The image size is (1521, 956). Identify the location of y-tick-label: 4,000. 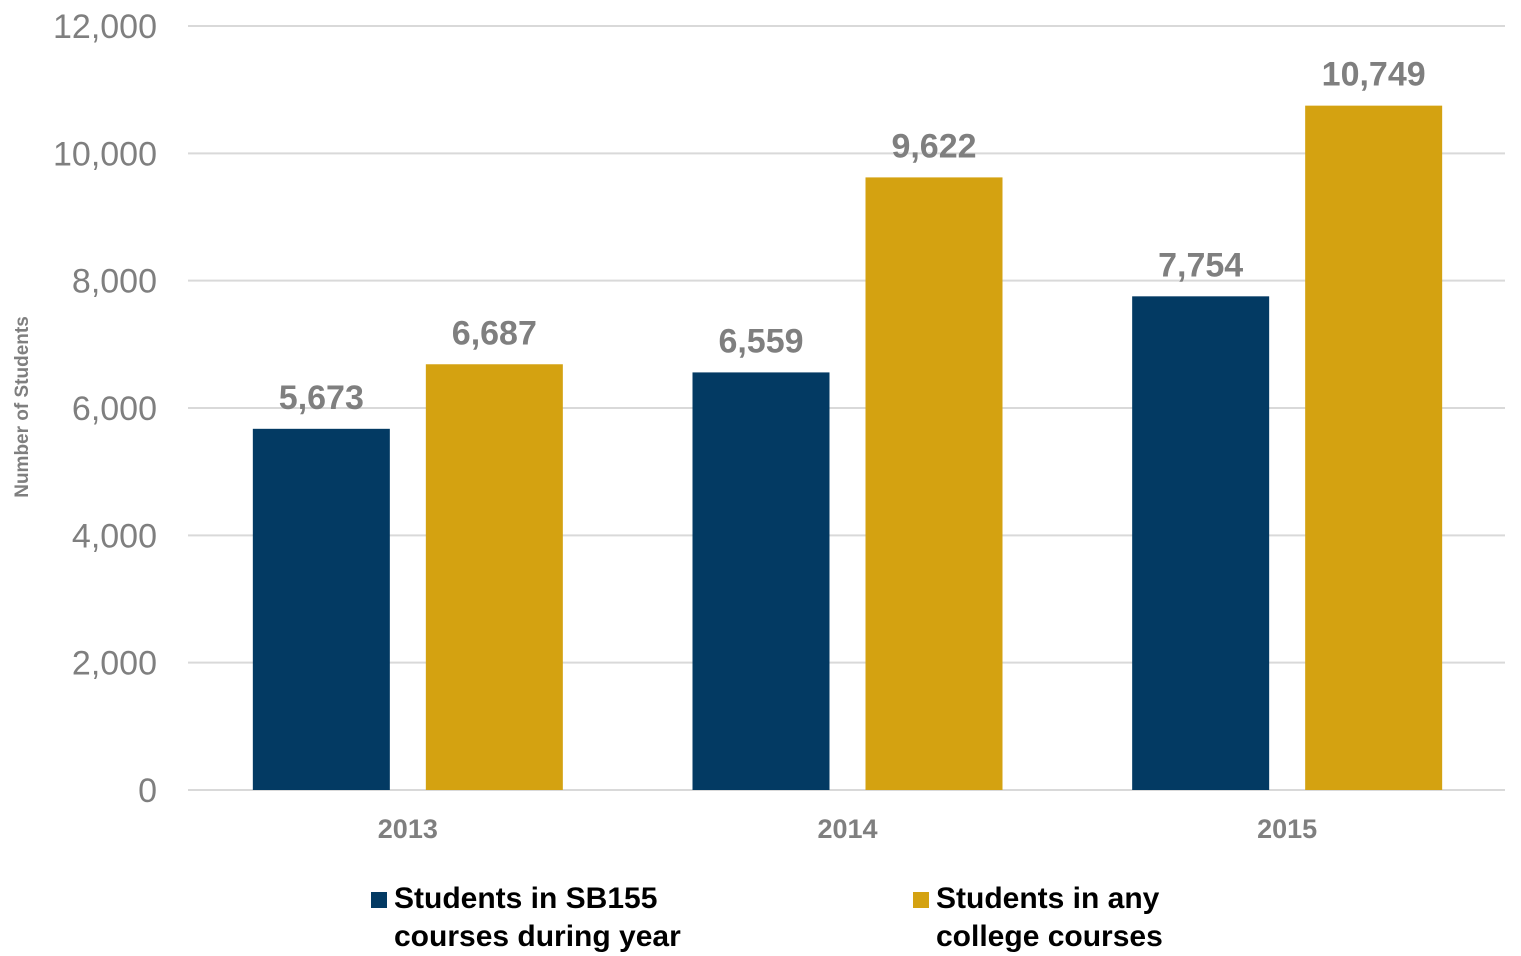
(114, 536).